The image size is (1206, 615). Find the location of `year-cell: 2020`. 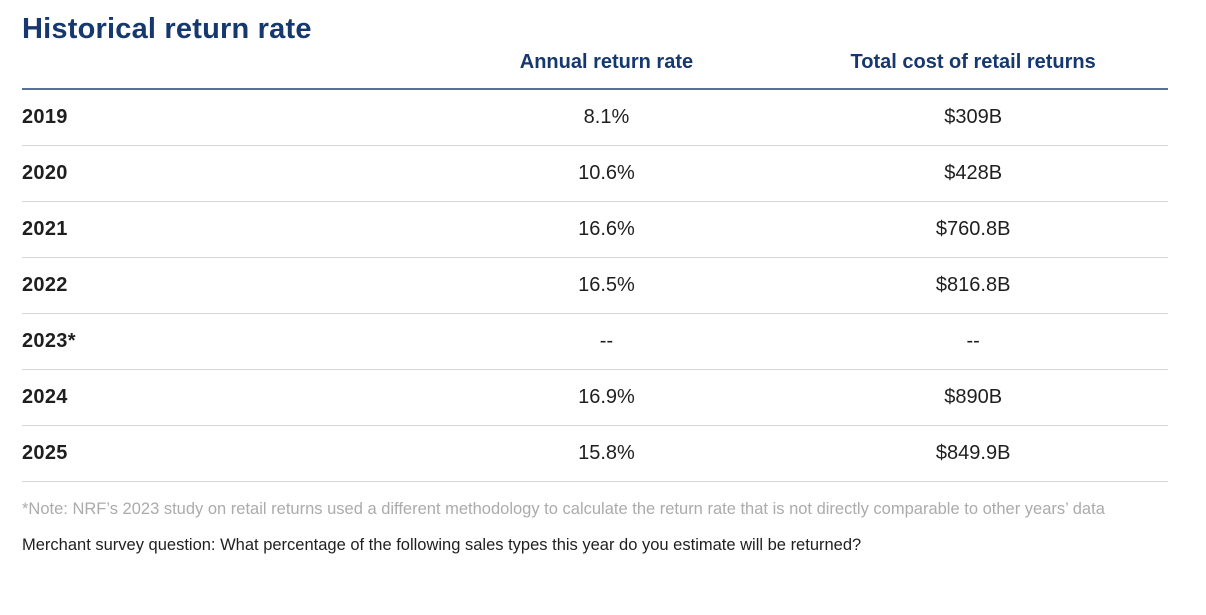

year-cell: 2020 is located at coordinates (45, 172).